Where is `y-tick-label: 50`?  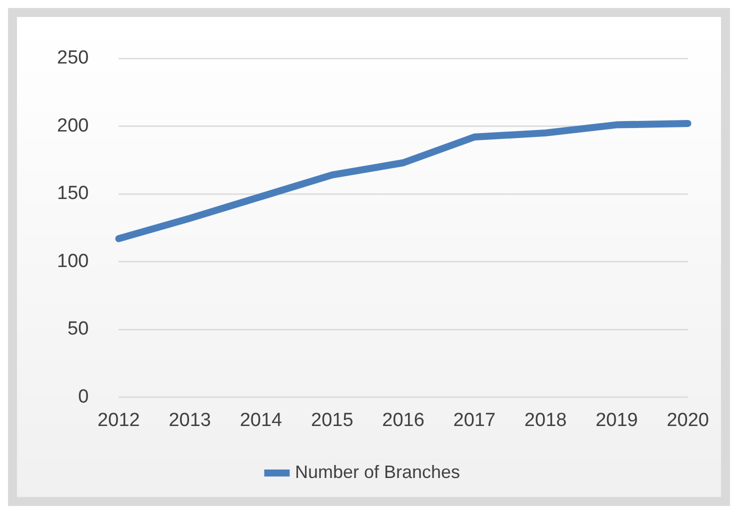
y-tick-label: 50 is located at coordinates (78, 329).